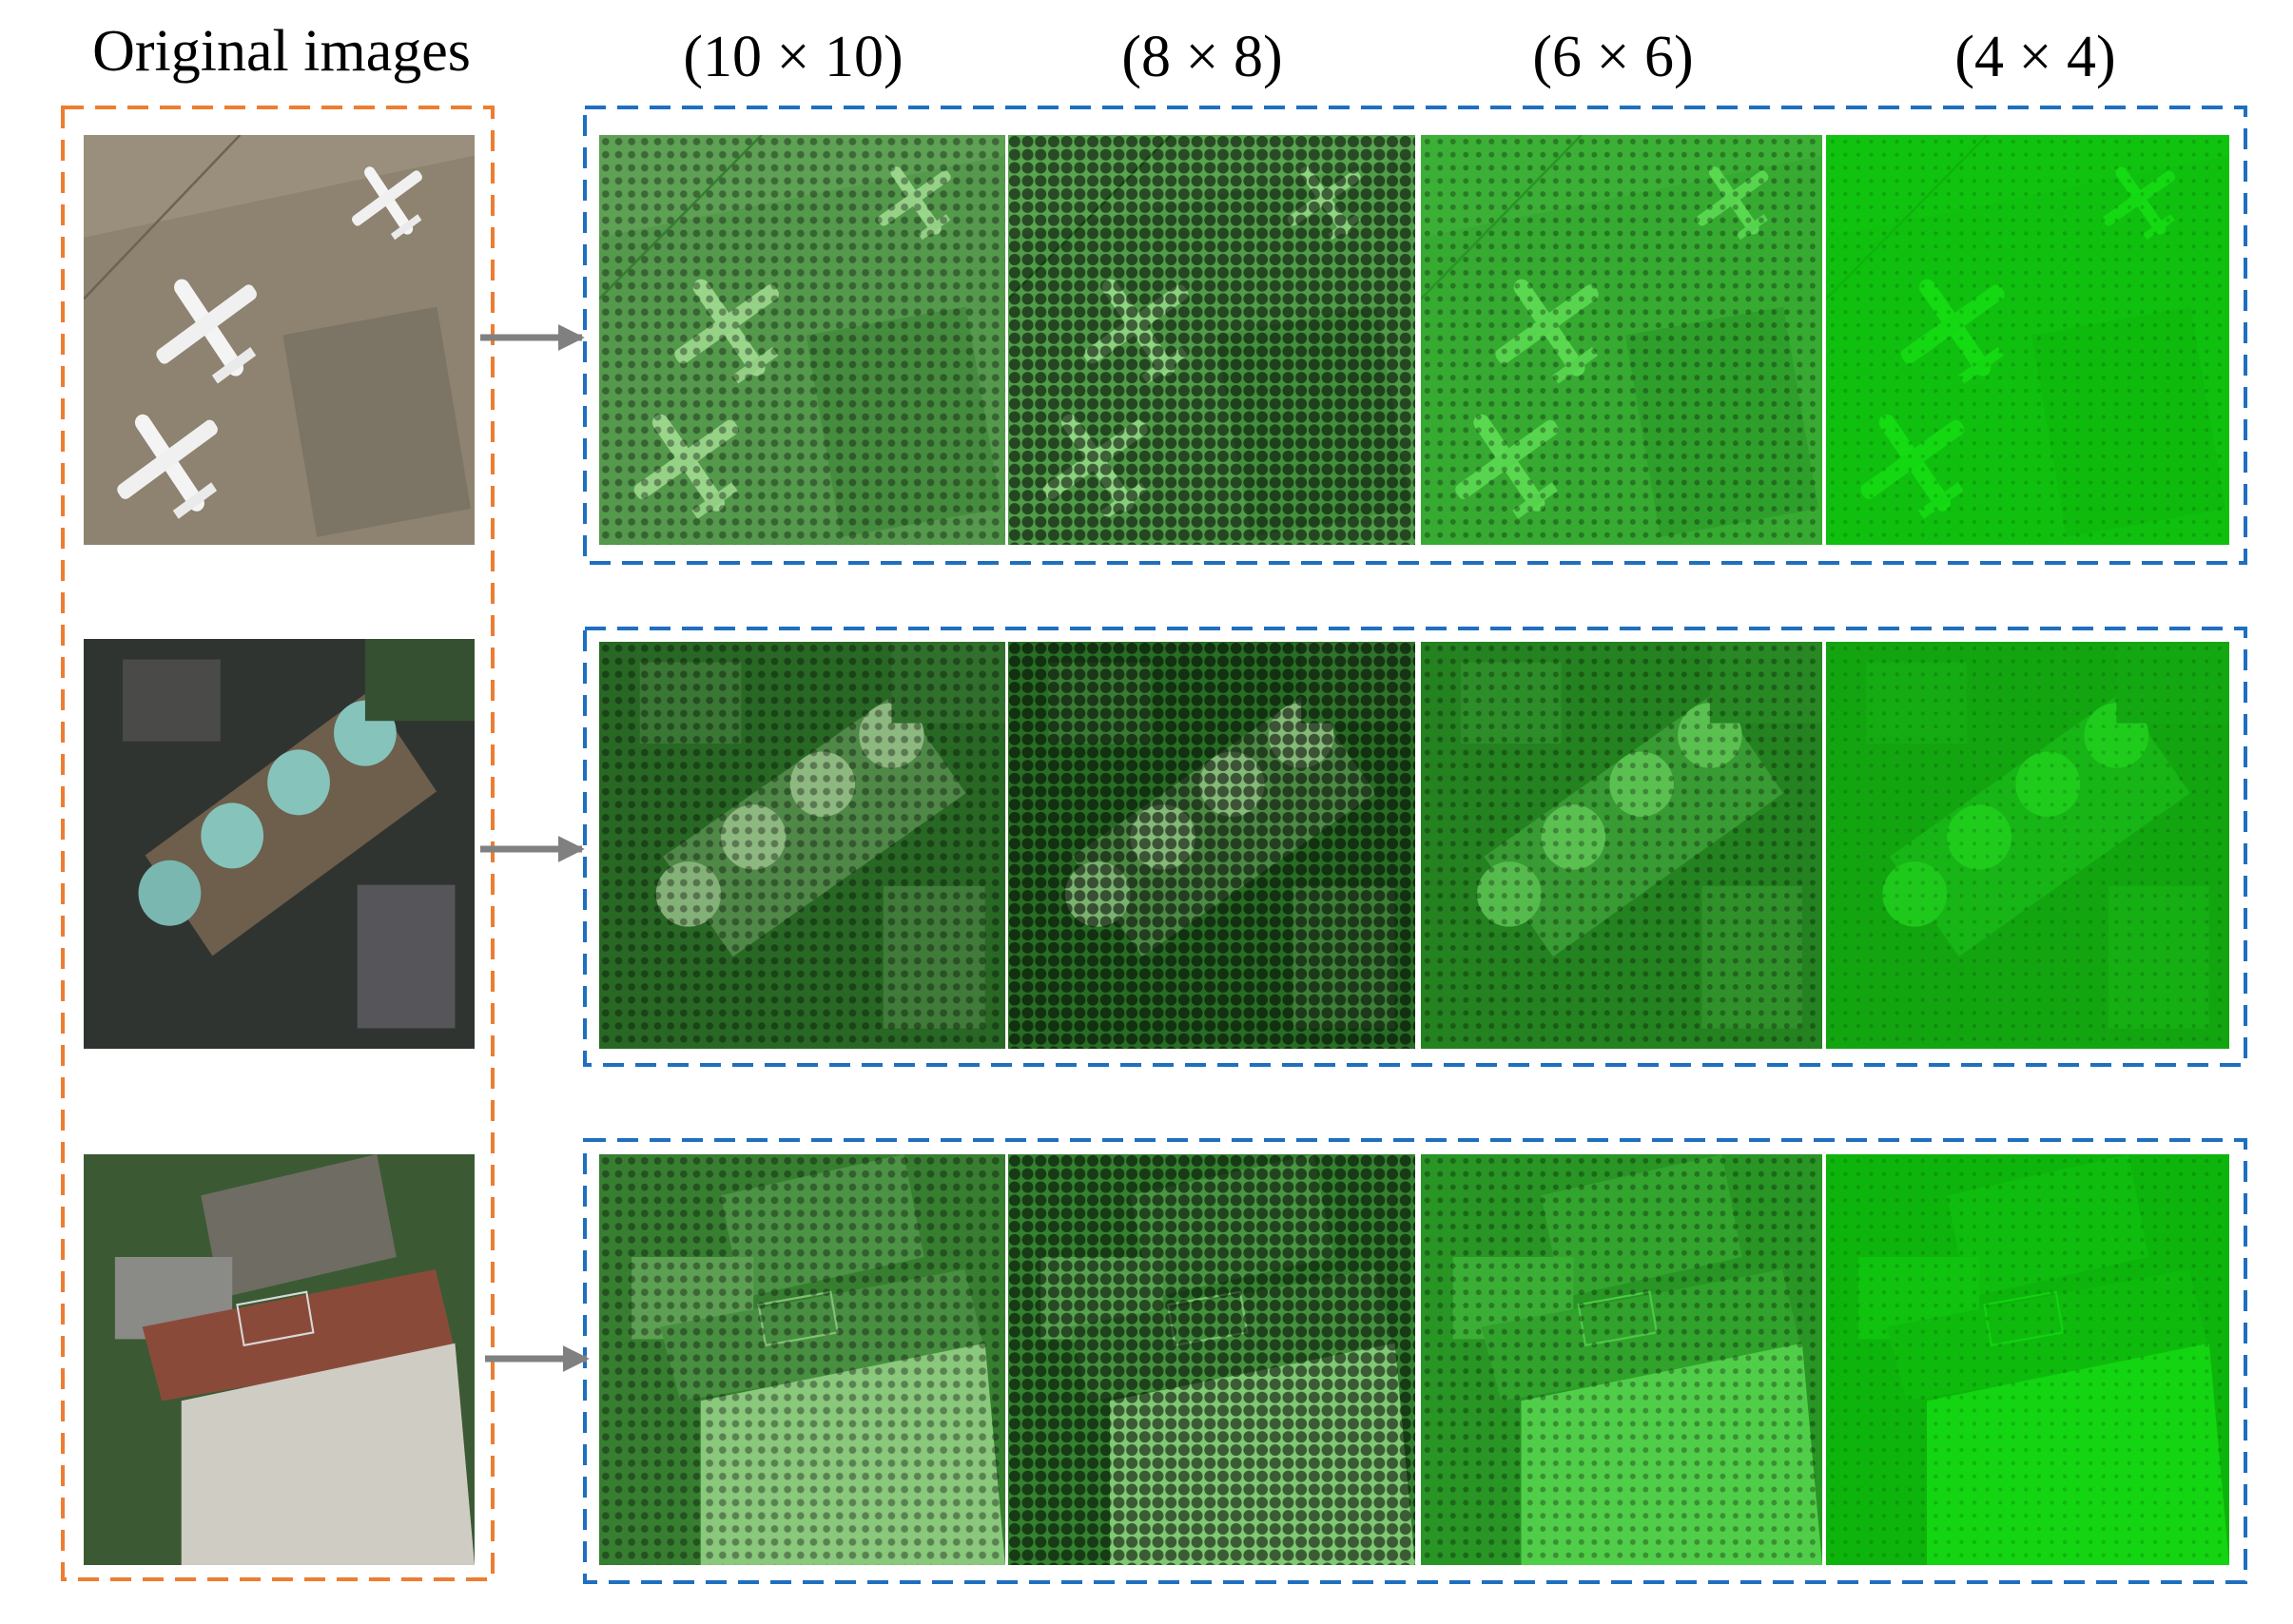 The height and width of the screenshot is (1624, 2293). What do you see at coordinates (1201, 57) in the screenshot?
I see `column-title: (8 × 8)` at bounding box center [1201, 57].